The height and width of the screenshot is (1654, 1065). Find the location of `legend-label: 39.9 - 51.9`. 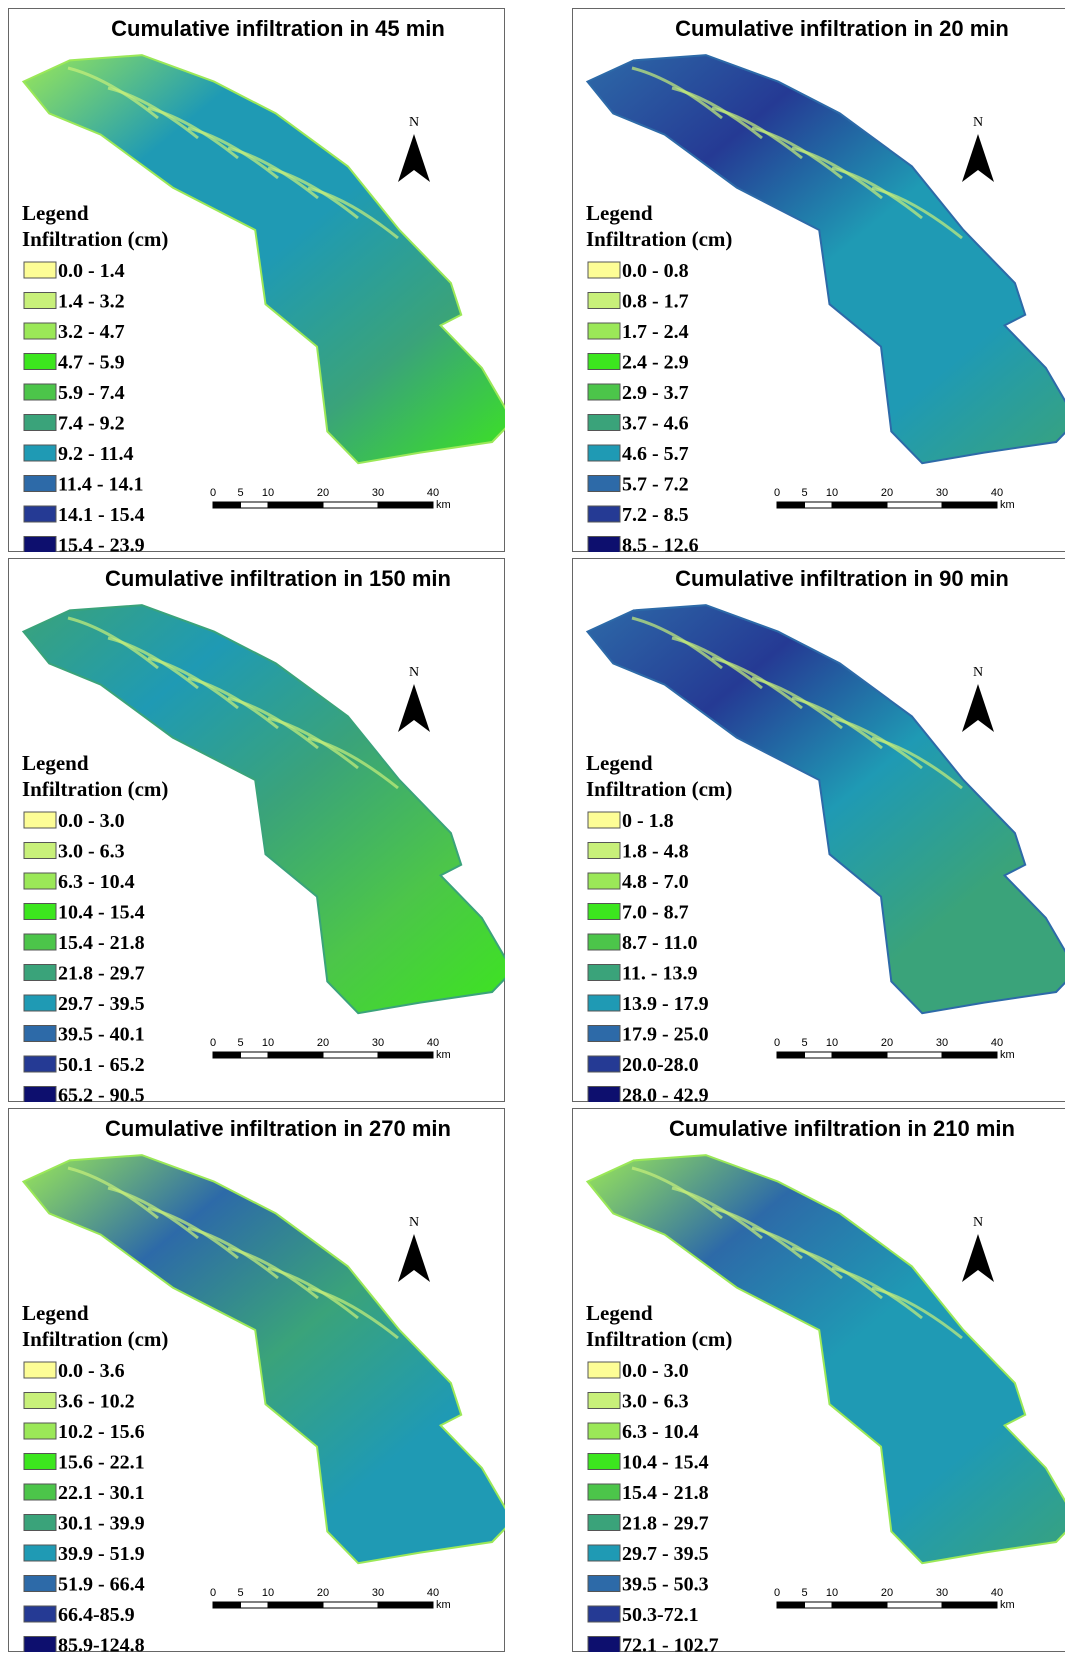

legend-label: 39.9 - 51.9 is located at coordinates (101, 1554).